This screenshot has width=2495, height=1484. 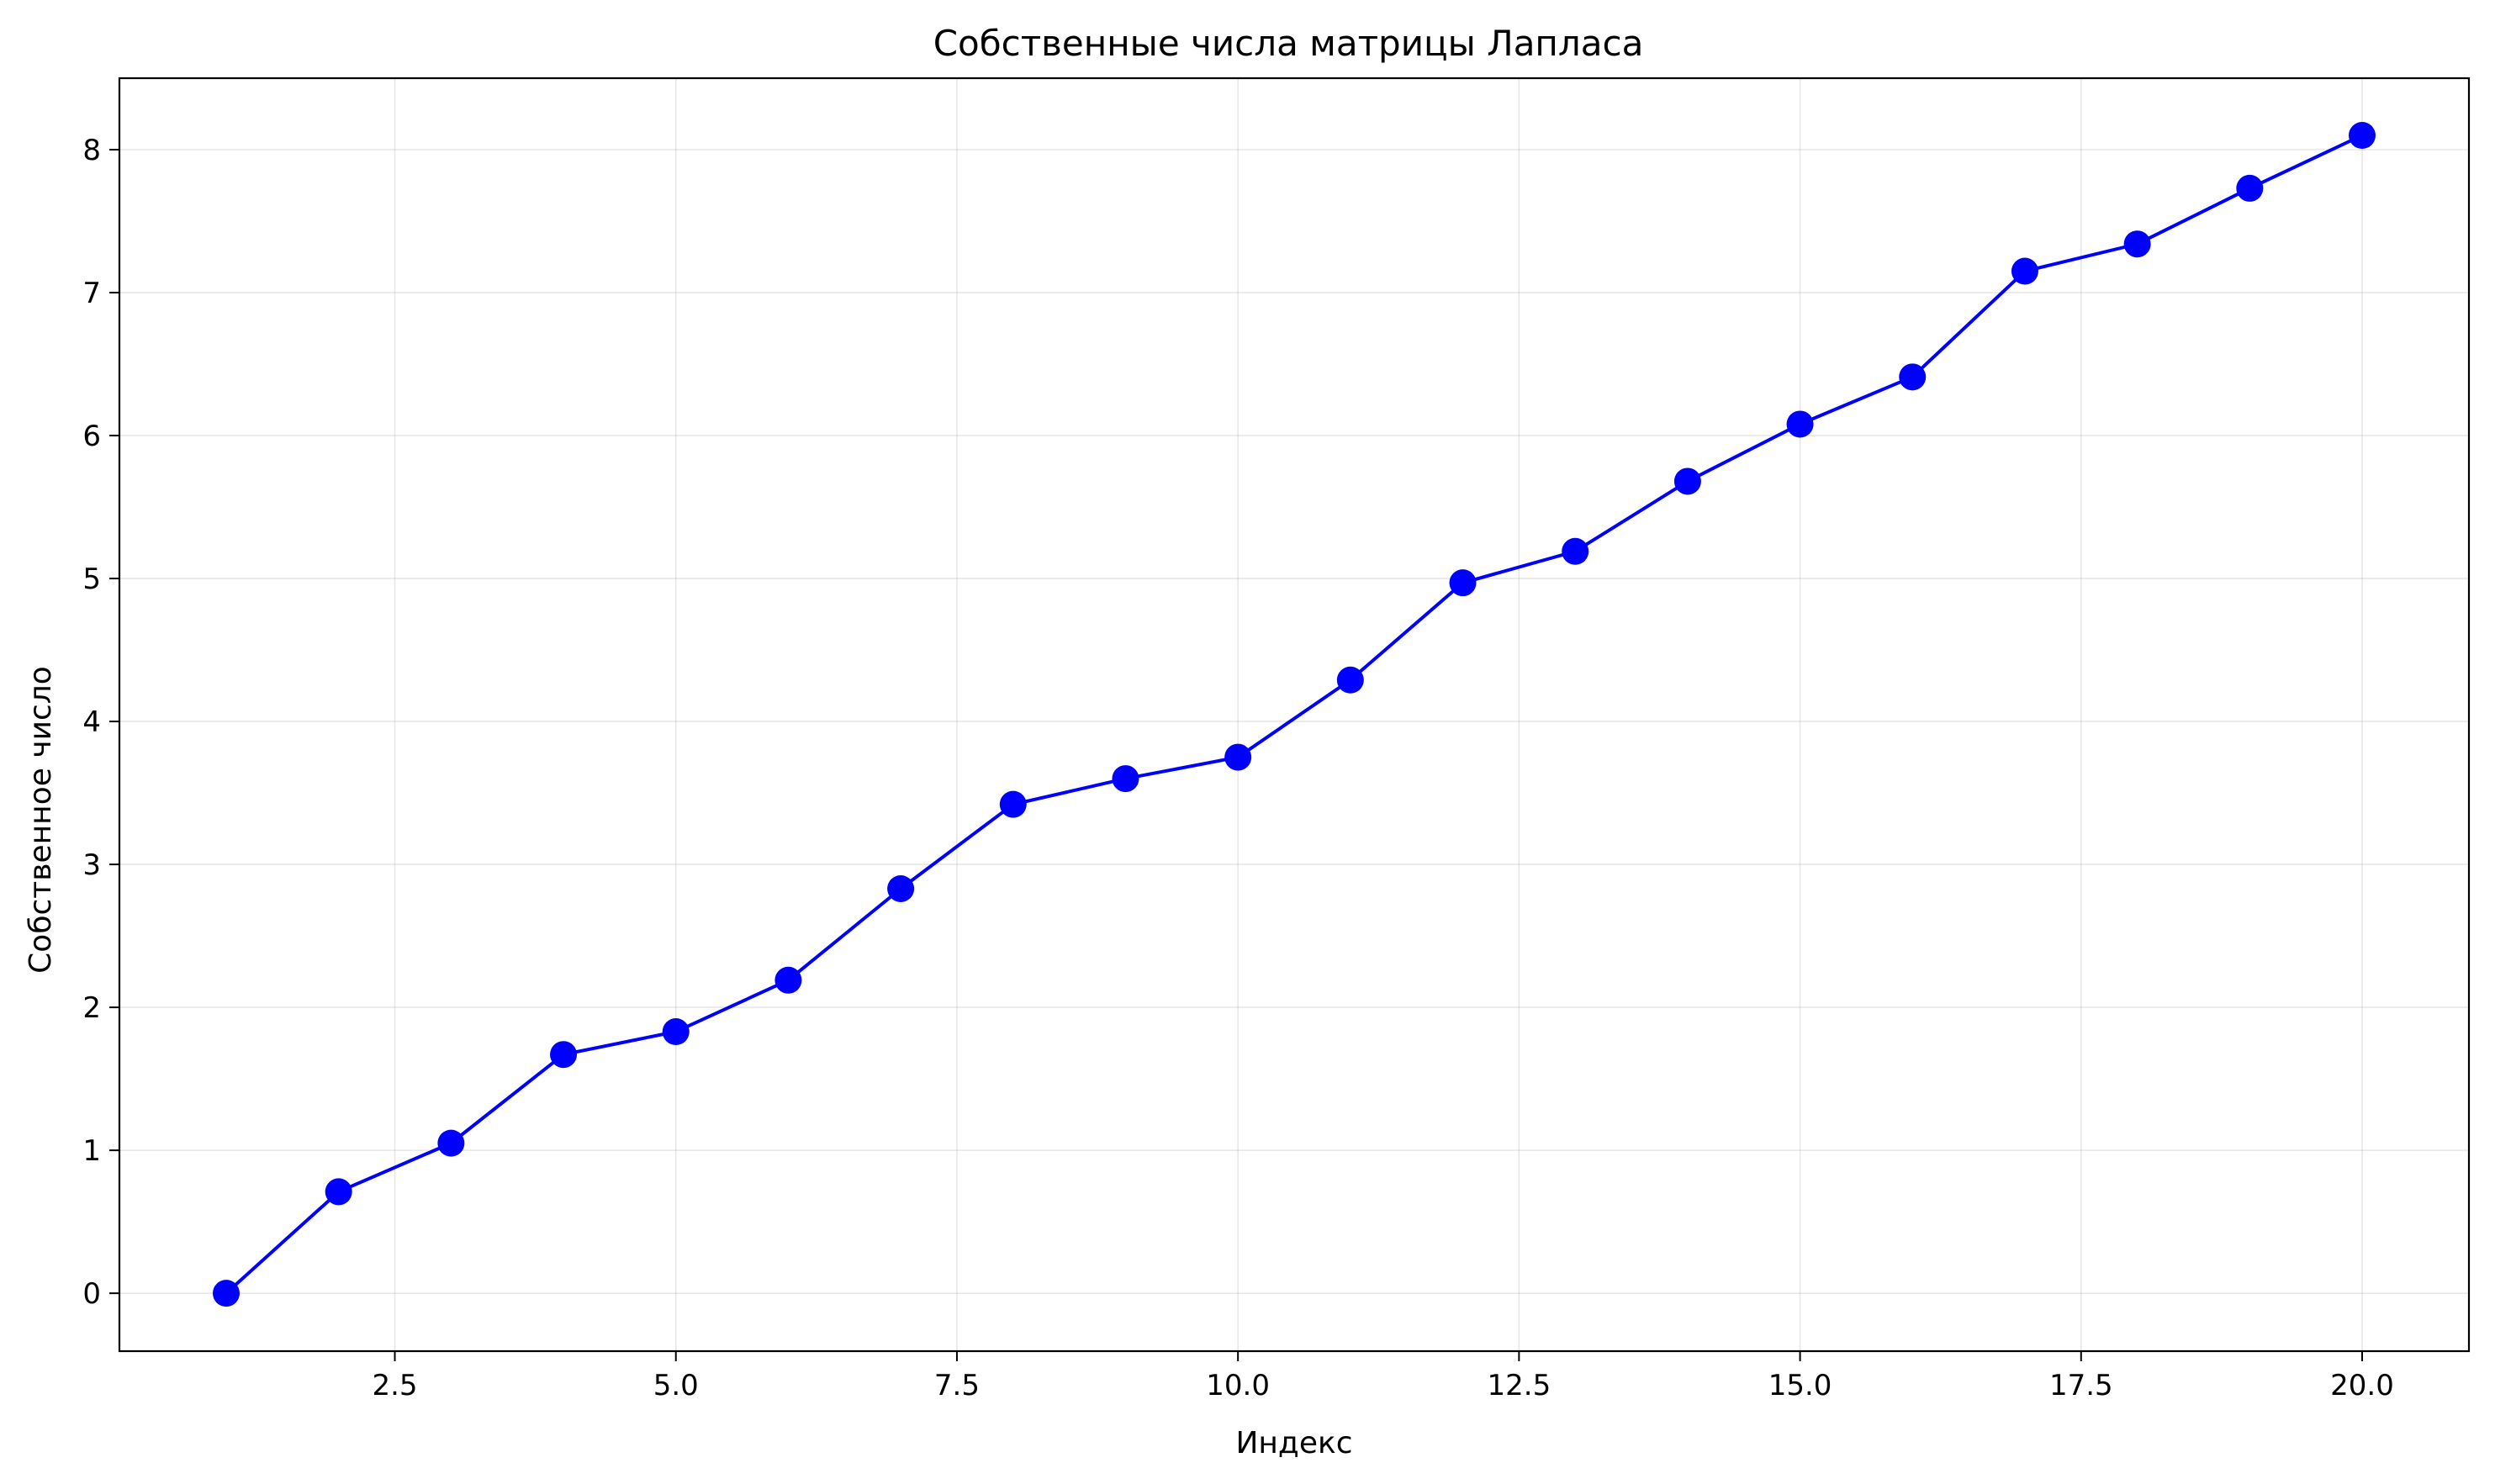 I want to click on x-tick-label: 5.0, so click(x=676, y=1385).